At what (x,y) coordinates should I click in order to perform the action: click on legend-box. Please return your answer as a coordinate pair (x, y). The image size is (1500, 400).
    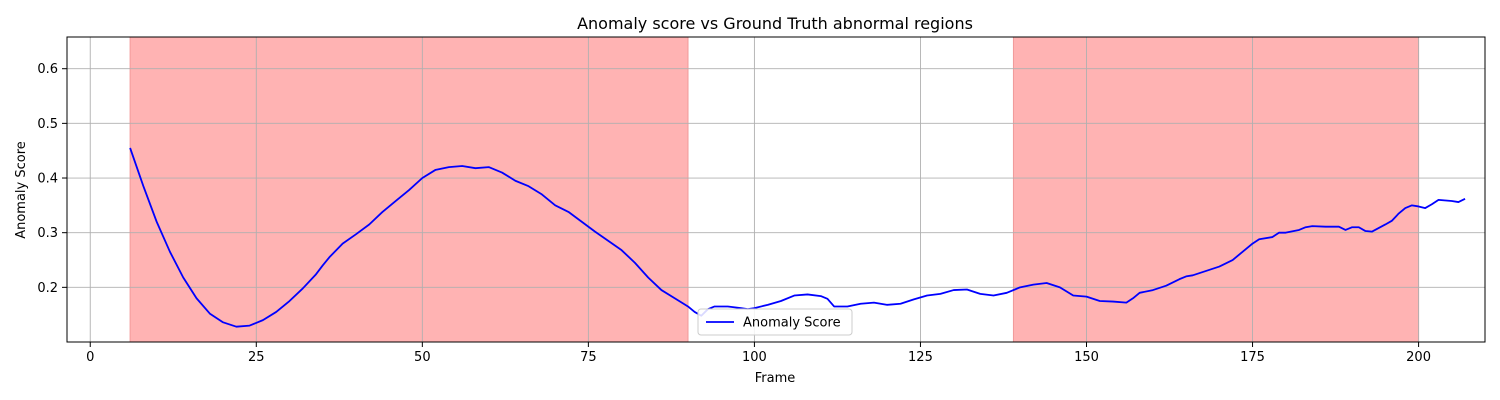
    Looking at the image, I should click on (775, 322).